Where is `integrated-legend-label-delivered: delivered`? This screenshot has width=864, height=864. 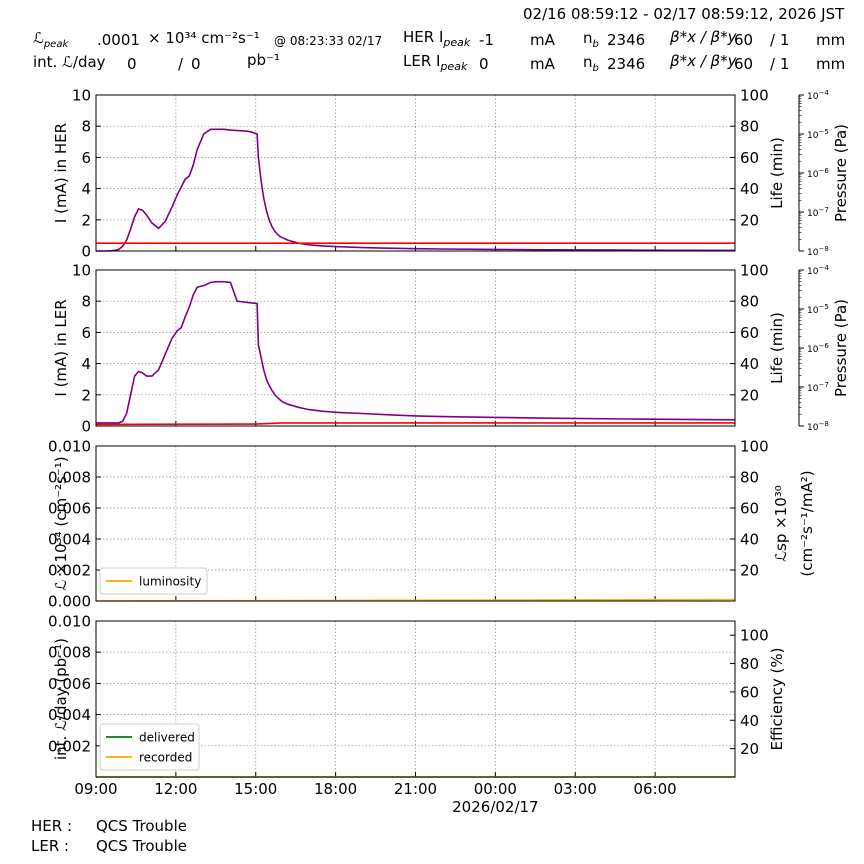 integrated-legend-label-delivered: delivered is located at coordinates (167, 738).